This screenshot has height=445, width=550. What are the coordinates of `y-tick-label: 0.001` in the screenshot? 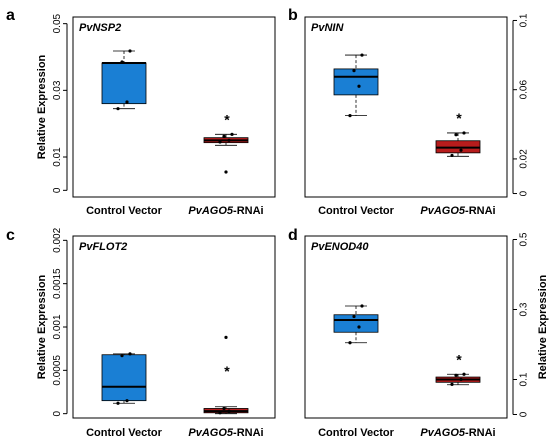 It's located at (57, 326).